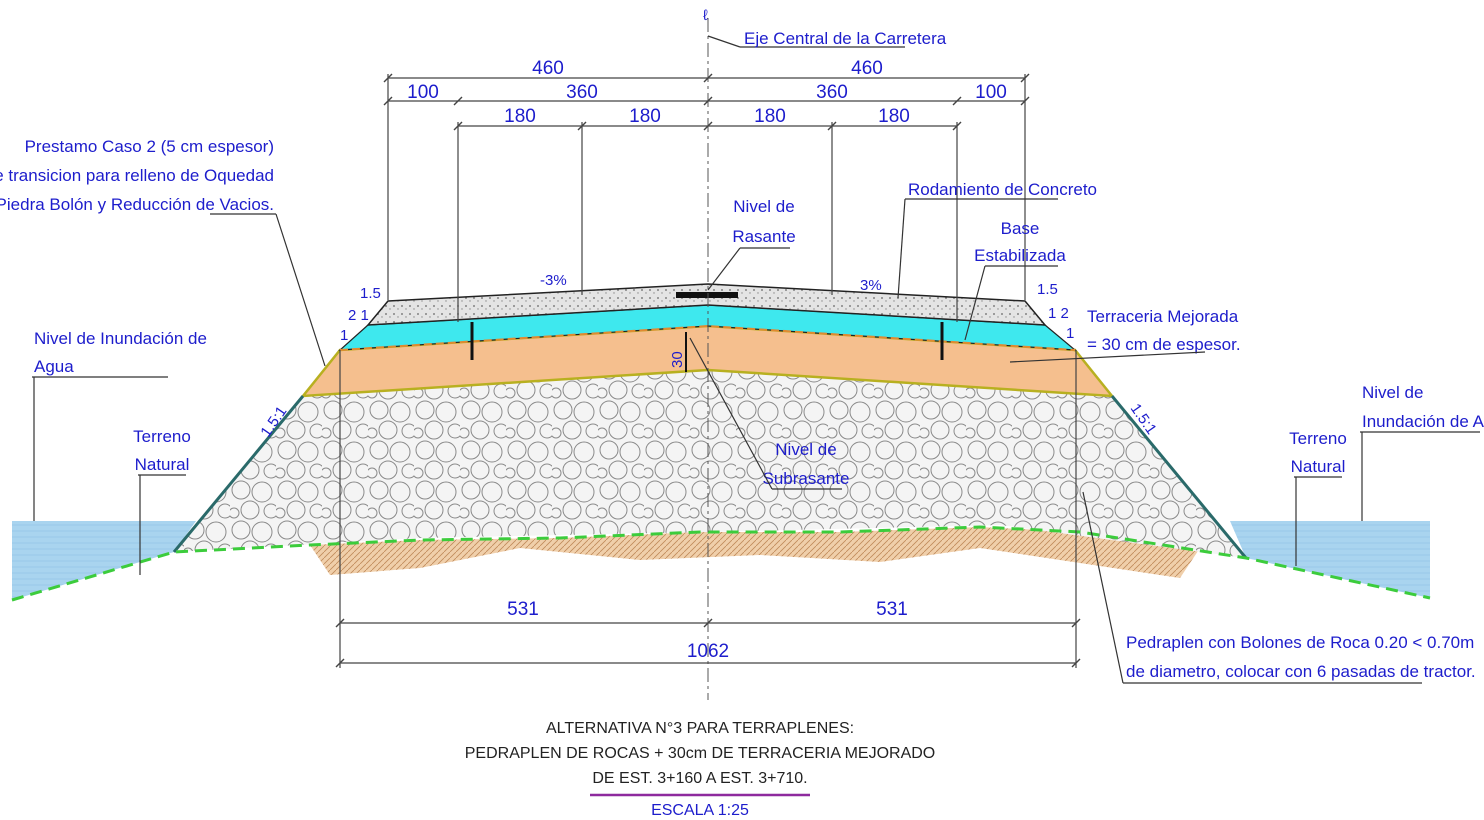 This screenshot has width=1484, height=820. I want to click on subrasante-line-2: Subrasante, so click(806, 478).